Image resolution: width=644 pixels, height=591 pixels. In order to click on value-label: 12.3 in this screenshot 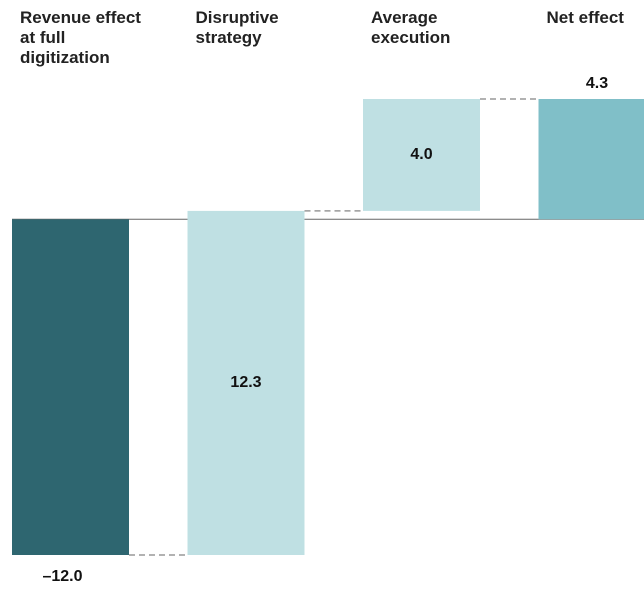, I will do `click(245, 382)`.